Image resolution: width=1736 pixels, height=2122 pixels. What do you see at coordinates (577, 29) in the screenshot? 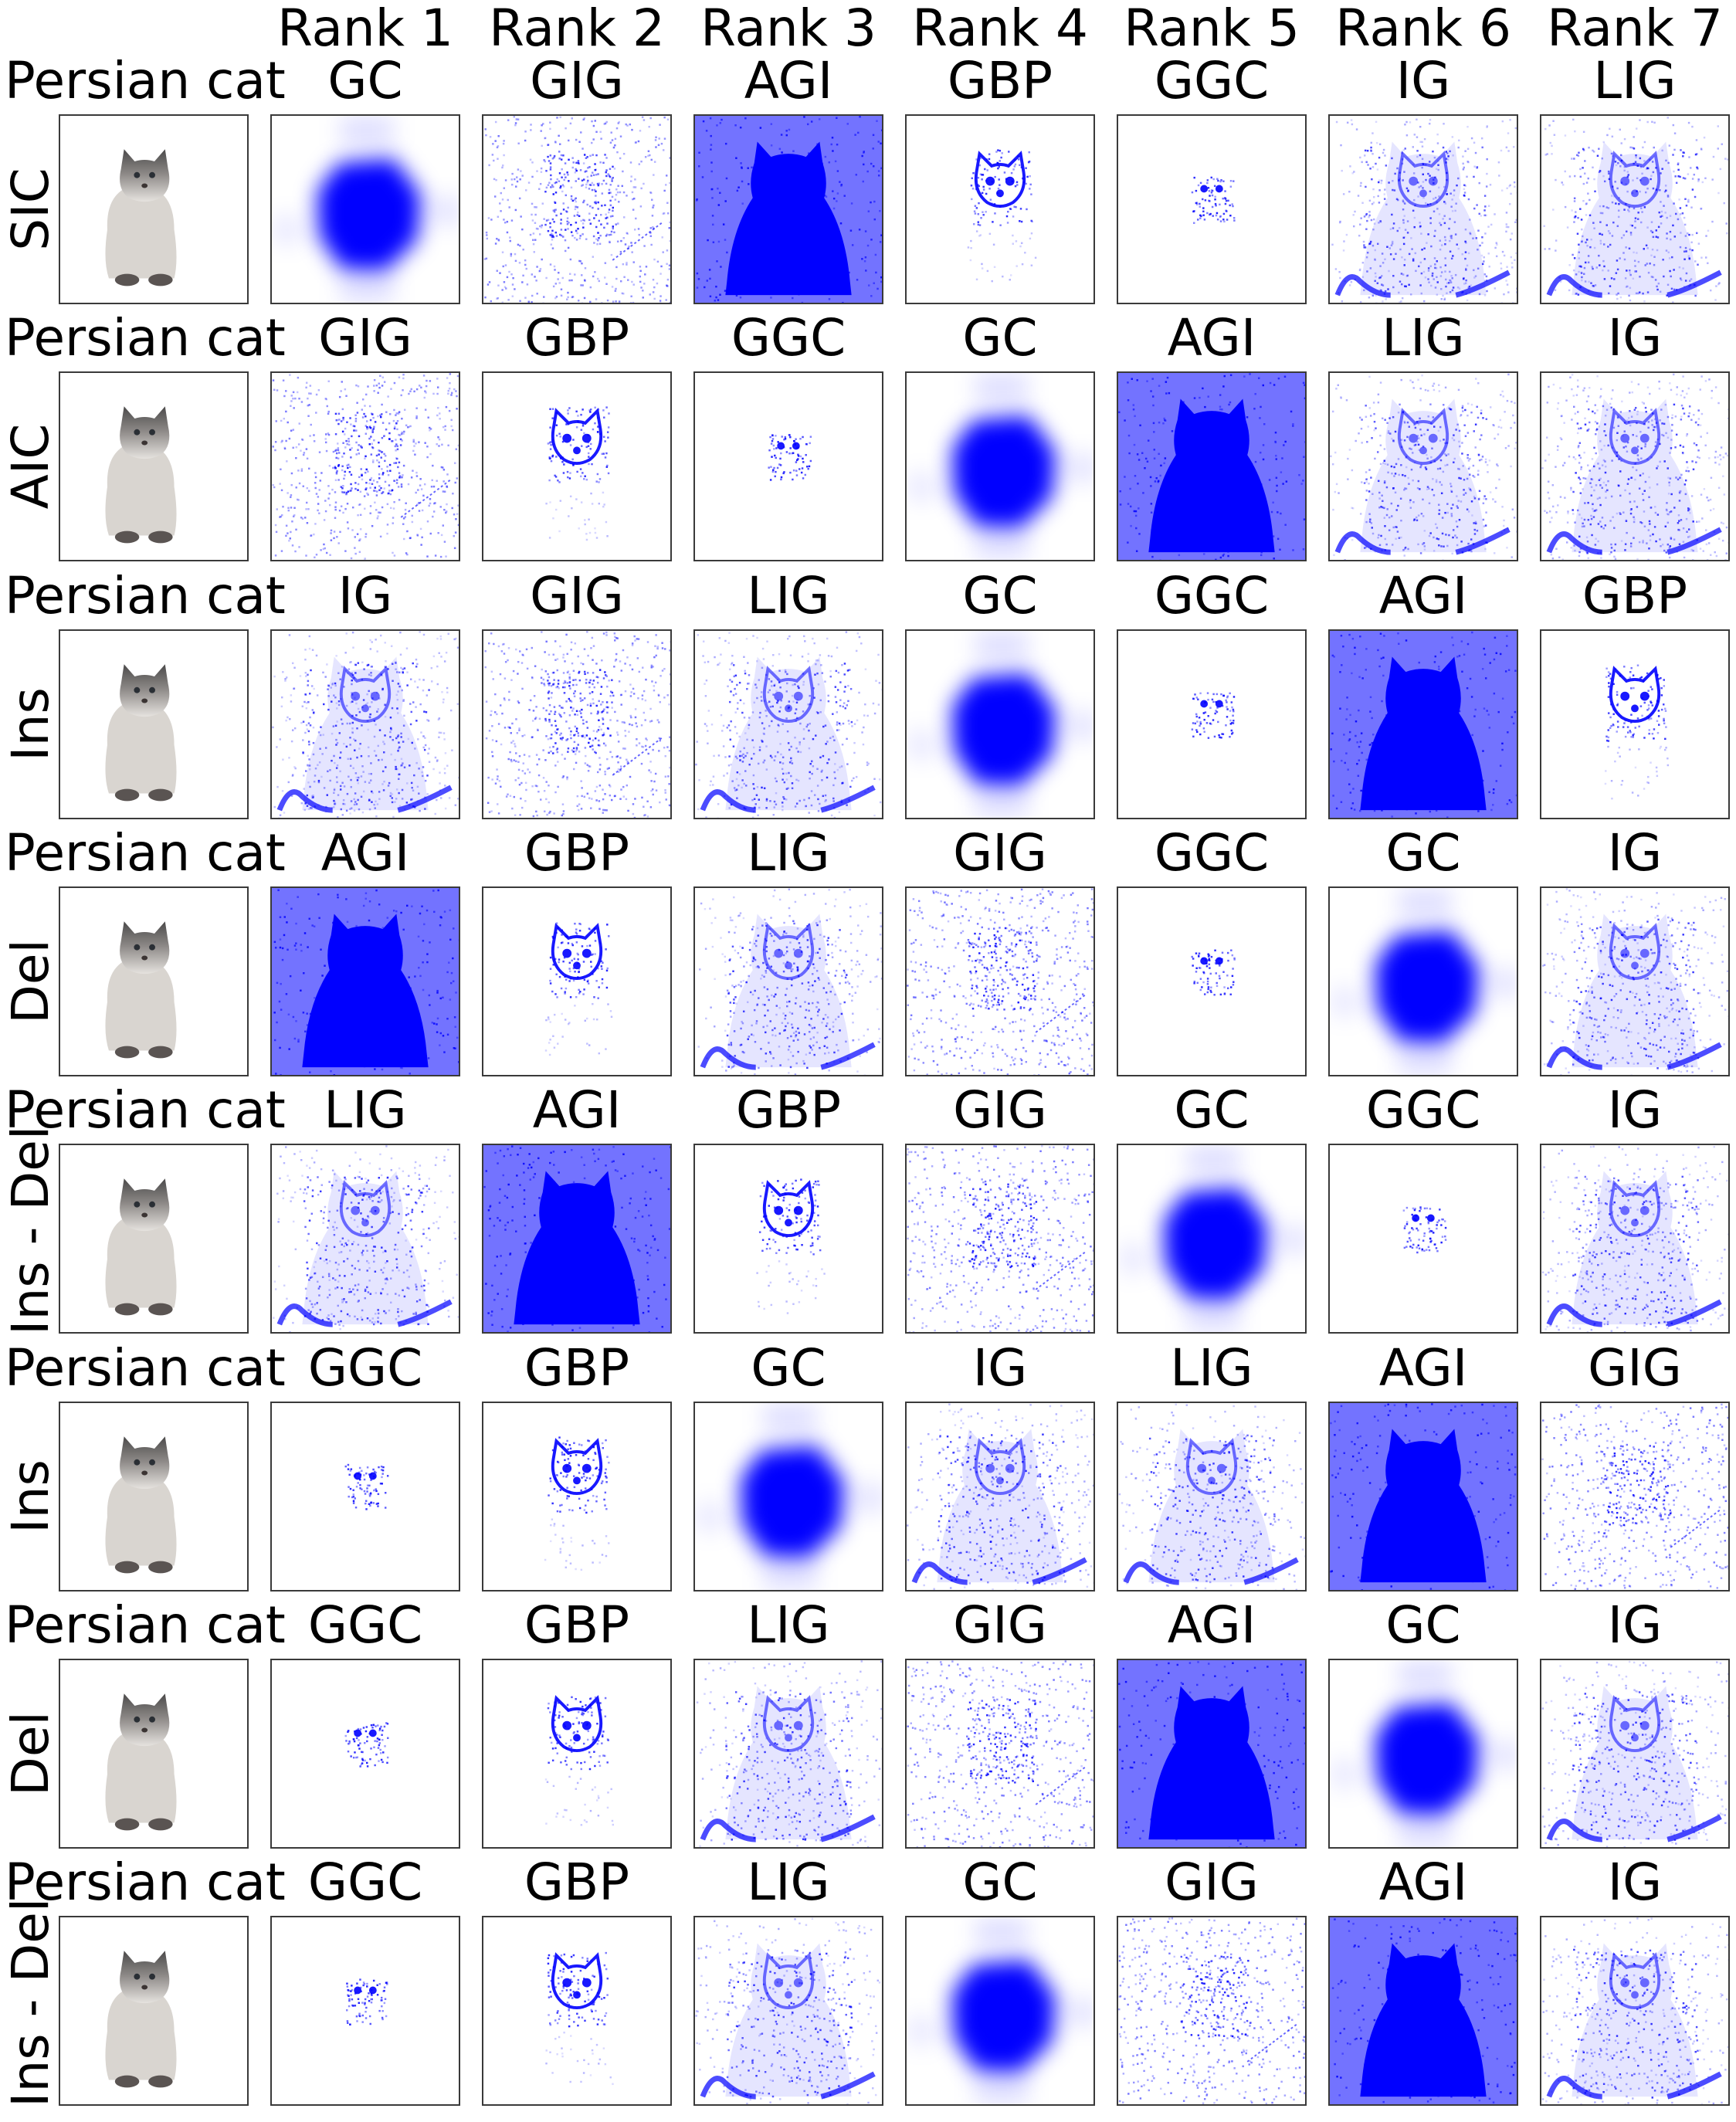
I see `rank-header: Rank 2` at bounding box center [577, 29].